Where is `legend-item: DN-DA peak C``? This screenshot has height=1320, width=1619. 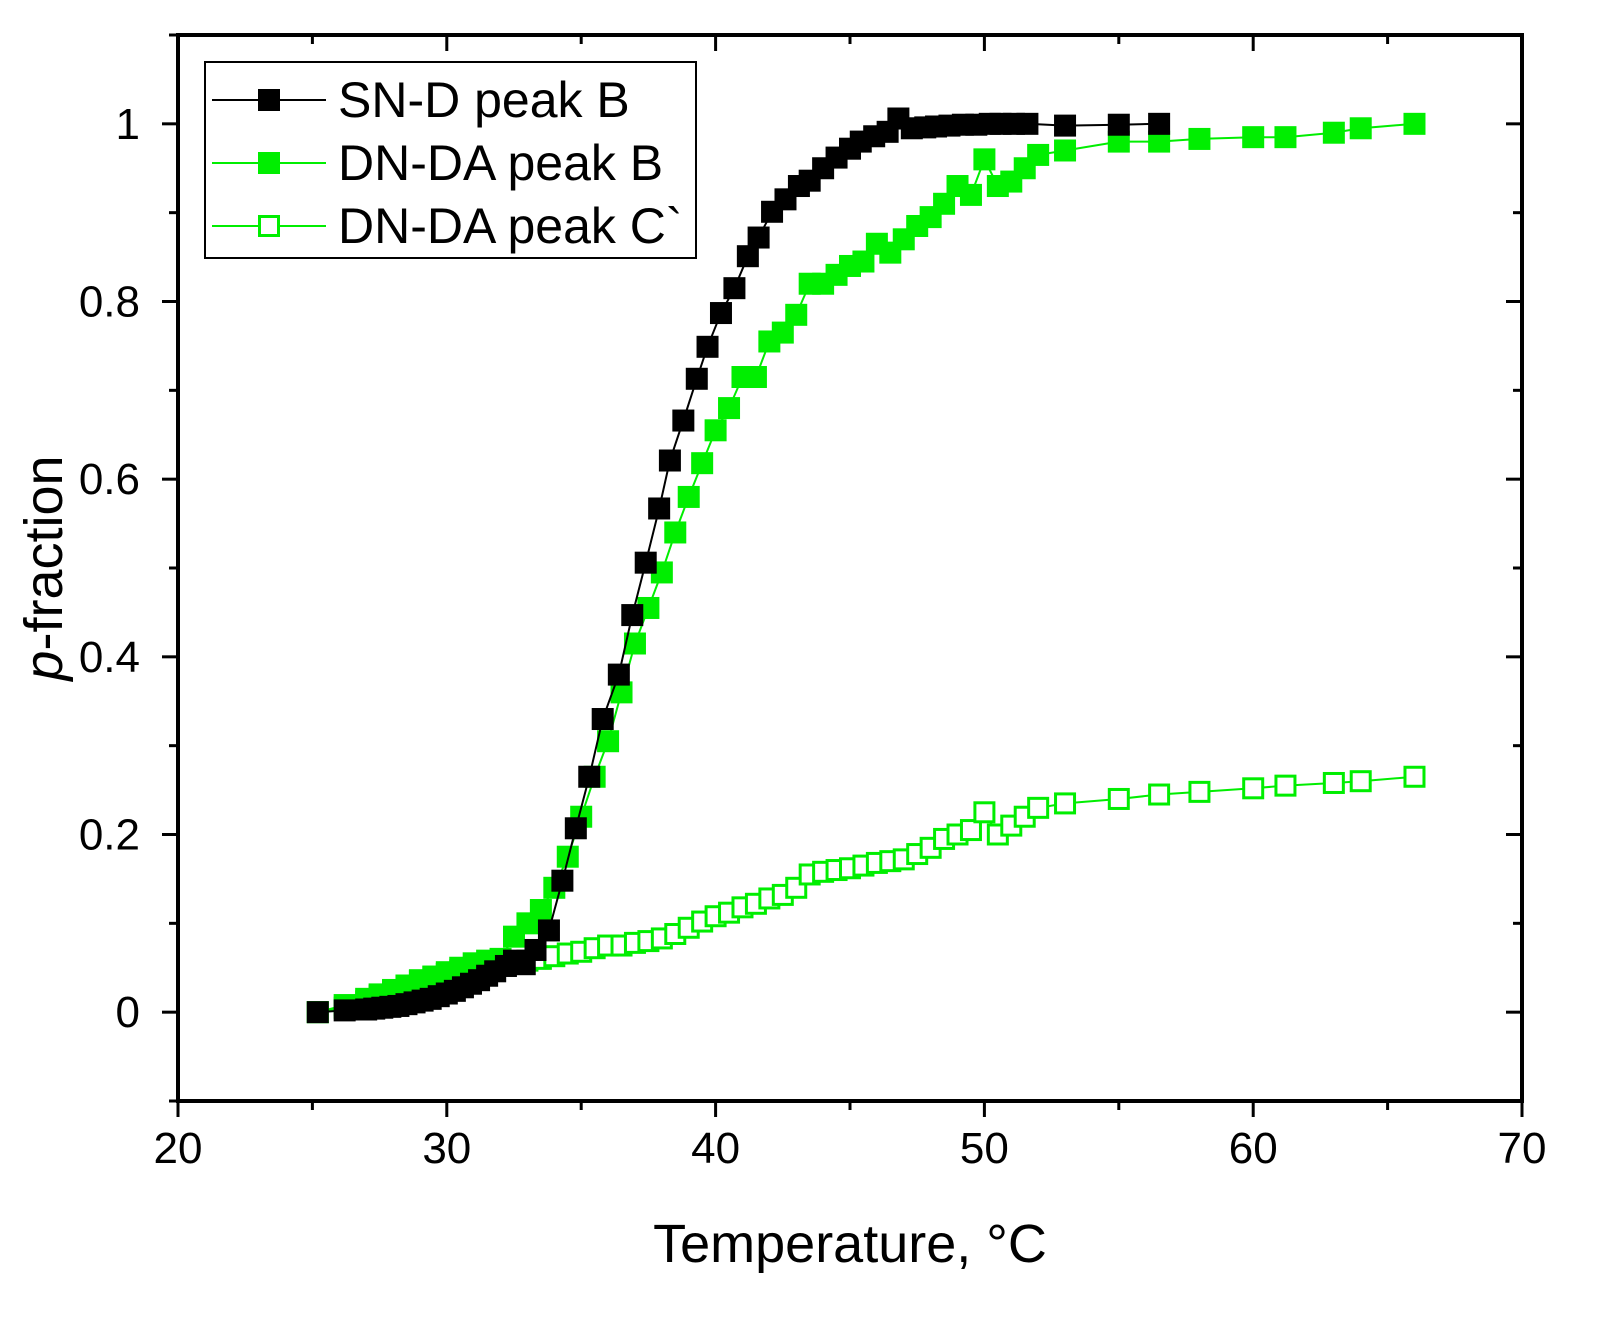 legend-item: DN-DA peak C` is located at coordinates (447, 226).